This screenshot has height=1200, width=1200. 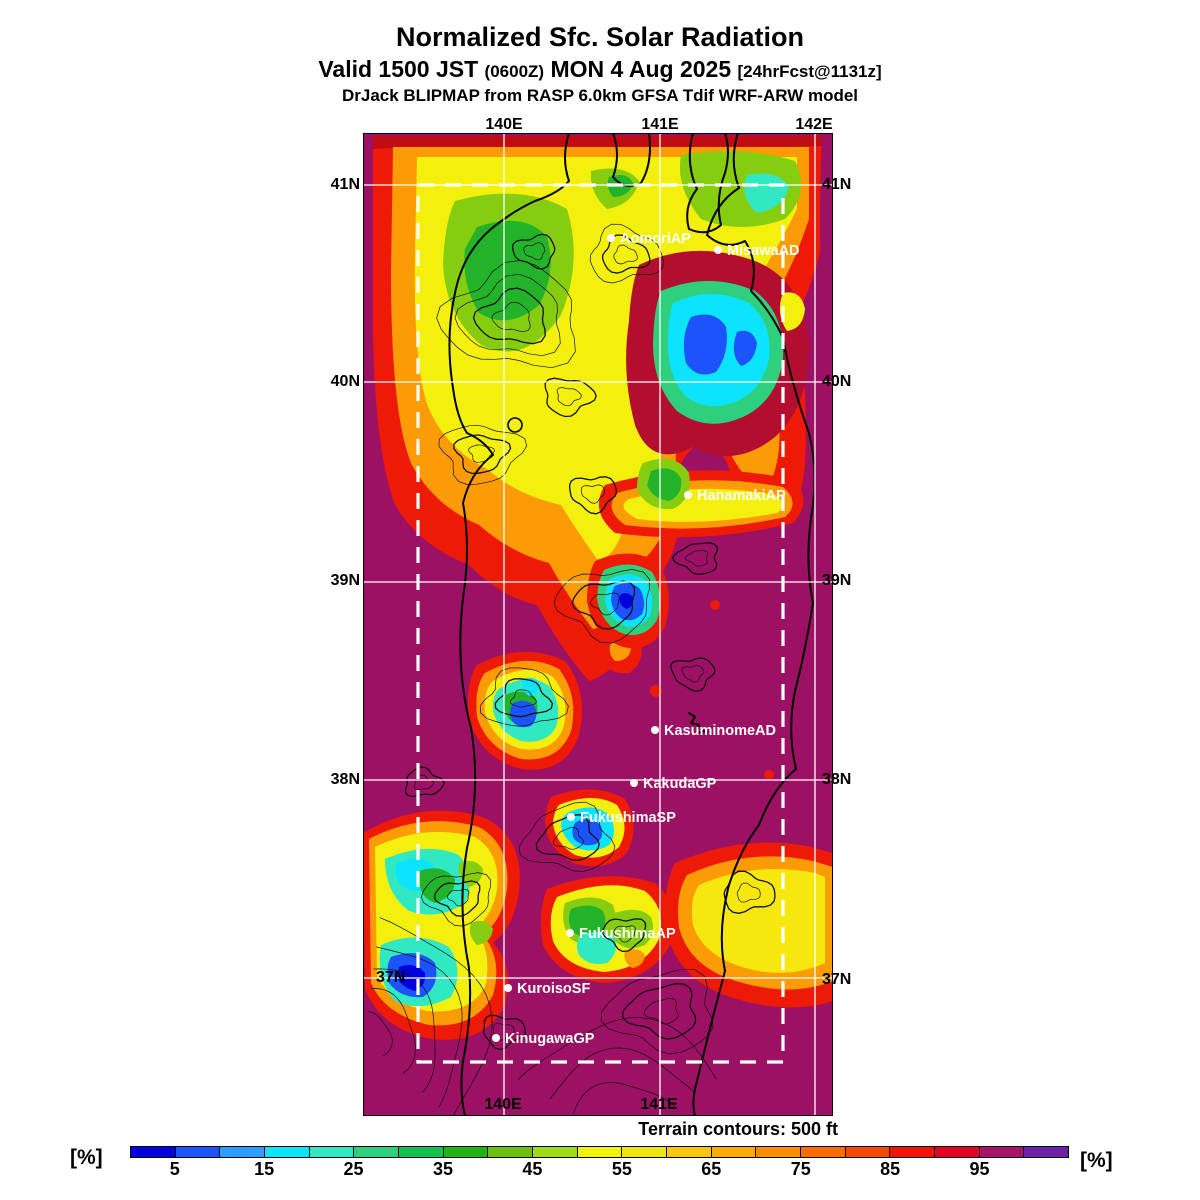 I want to click on station-label: FukushimaAP, so click(x=627, y=934).